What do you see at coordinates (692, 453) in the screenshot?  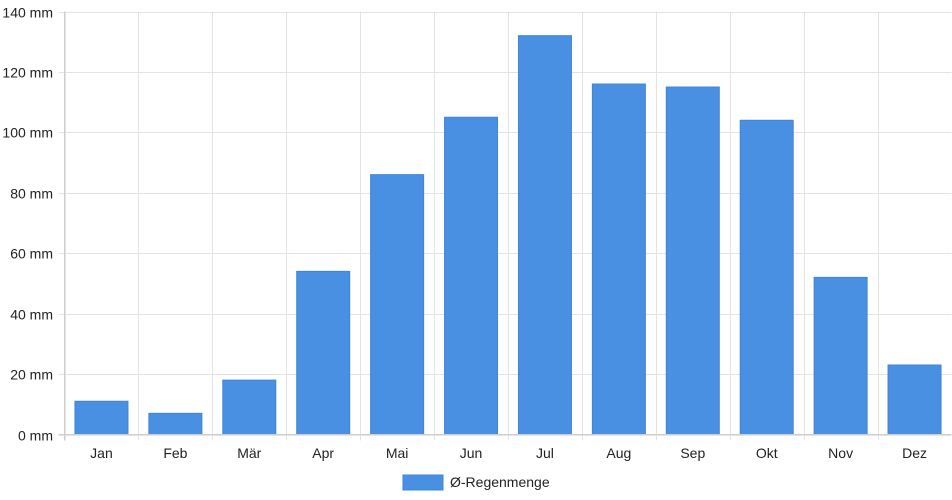 I see `x-tick-label: Sep` at bounding box center [692, 453].